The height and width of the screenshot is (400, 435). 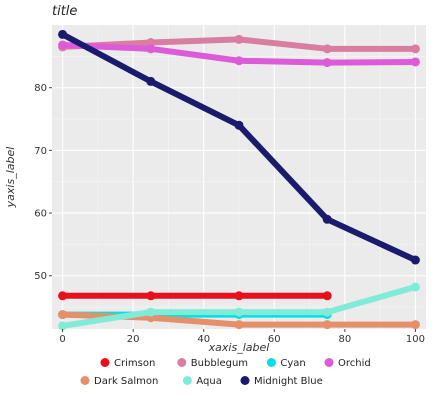 What do you see at coordinates (40, 214) in the screenshot?
I see `y-tick-label: 60` at bounding box center [40, 214].